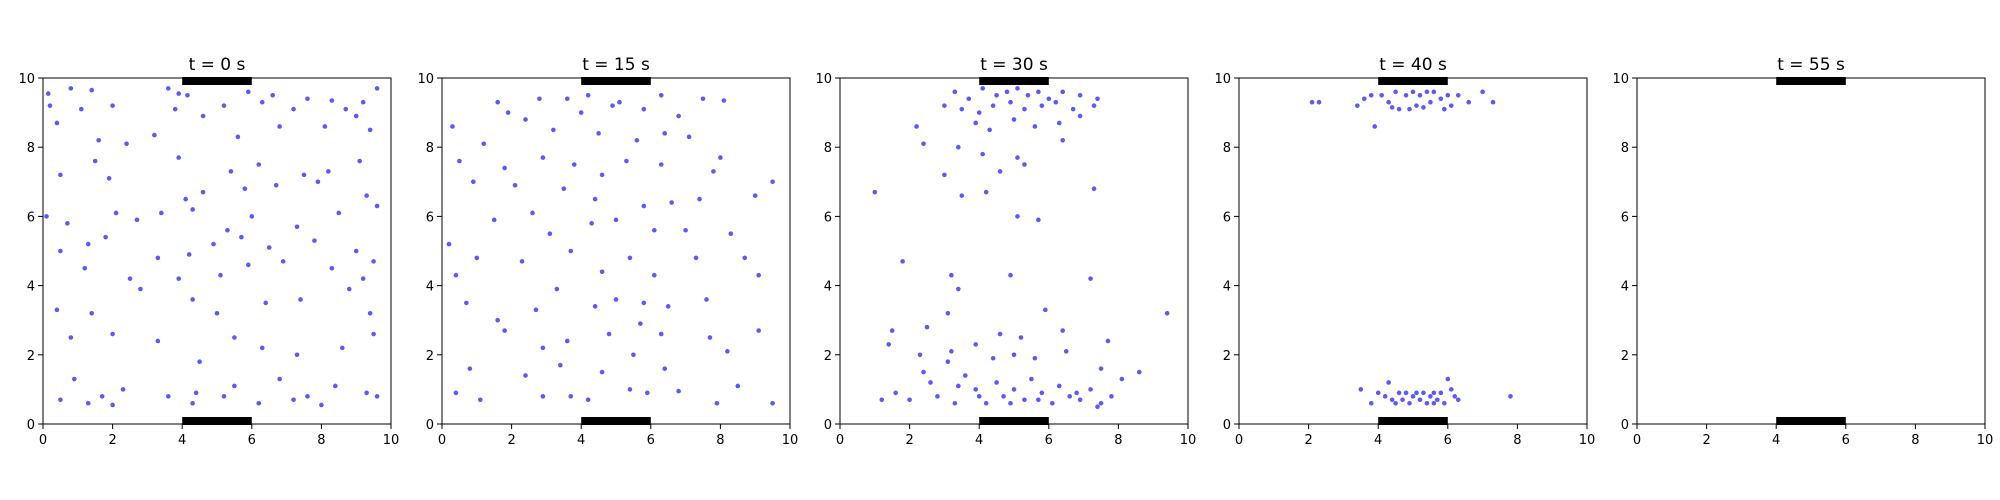 The width and height of the screenshot is (2000, 500). Describe the element at coordinates (430, 148) in the screenshot. I see `y-tick-label: 8` at that location.